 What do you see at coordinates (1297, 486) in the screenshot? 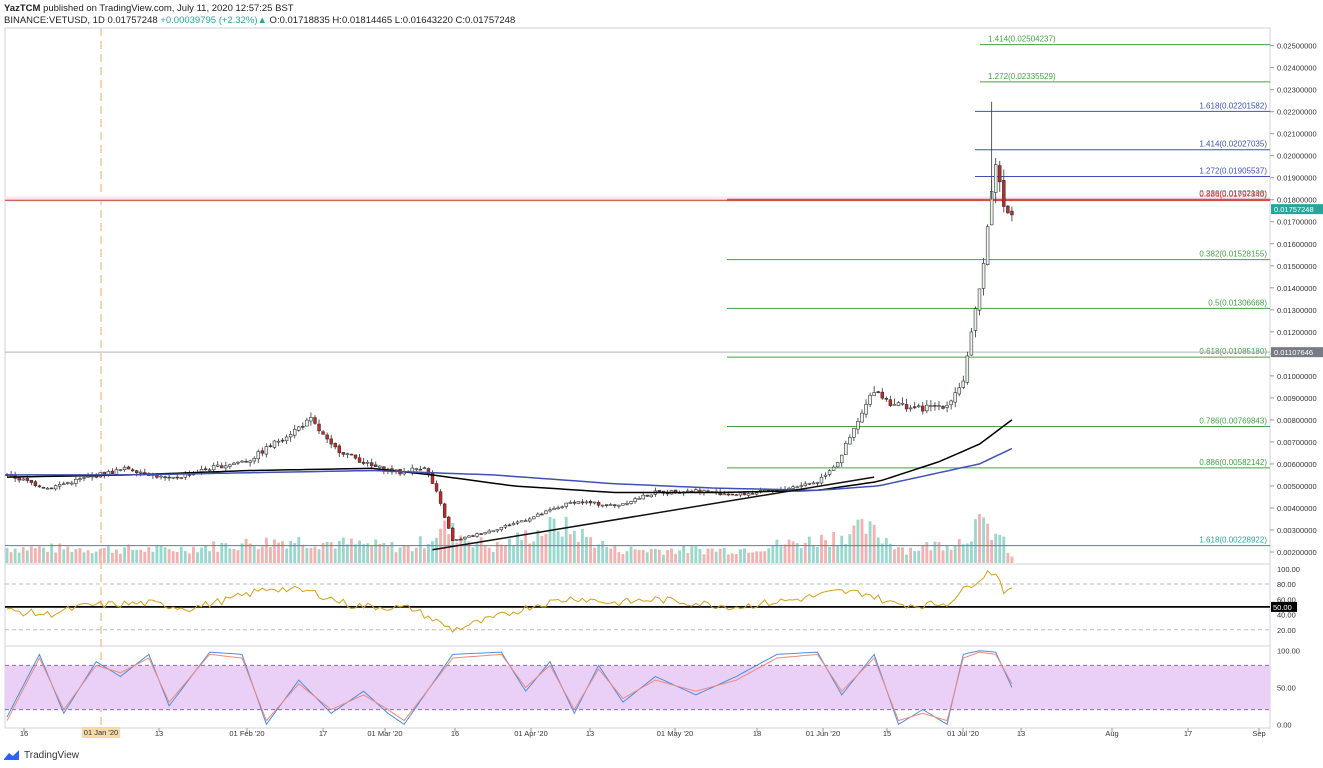
I see `y-tick-label: 0.00500000` at bounding box center [1297, 486].